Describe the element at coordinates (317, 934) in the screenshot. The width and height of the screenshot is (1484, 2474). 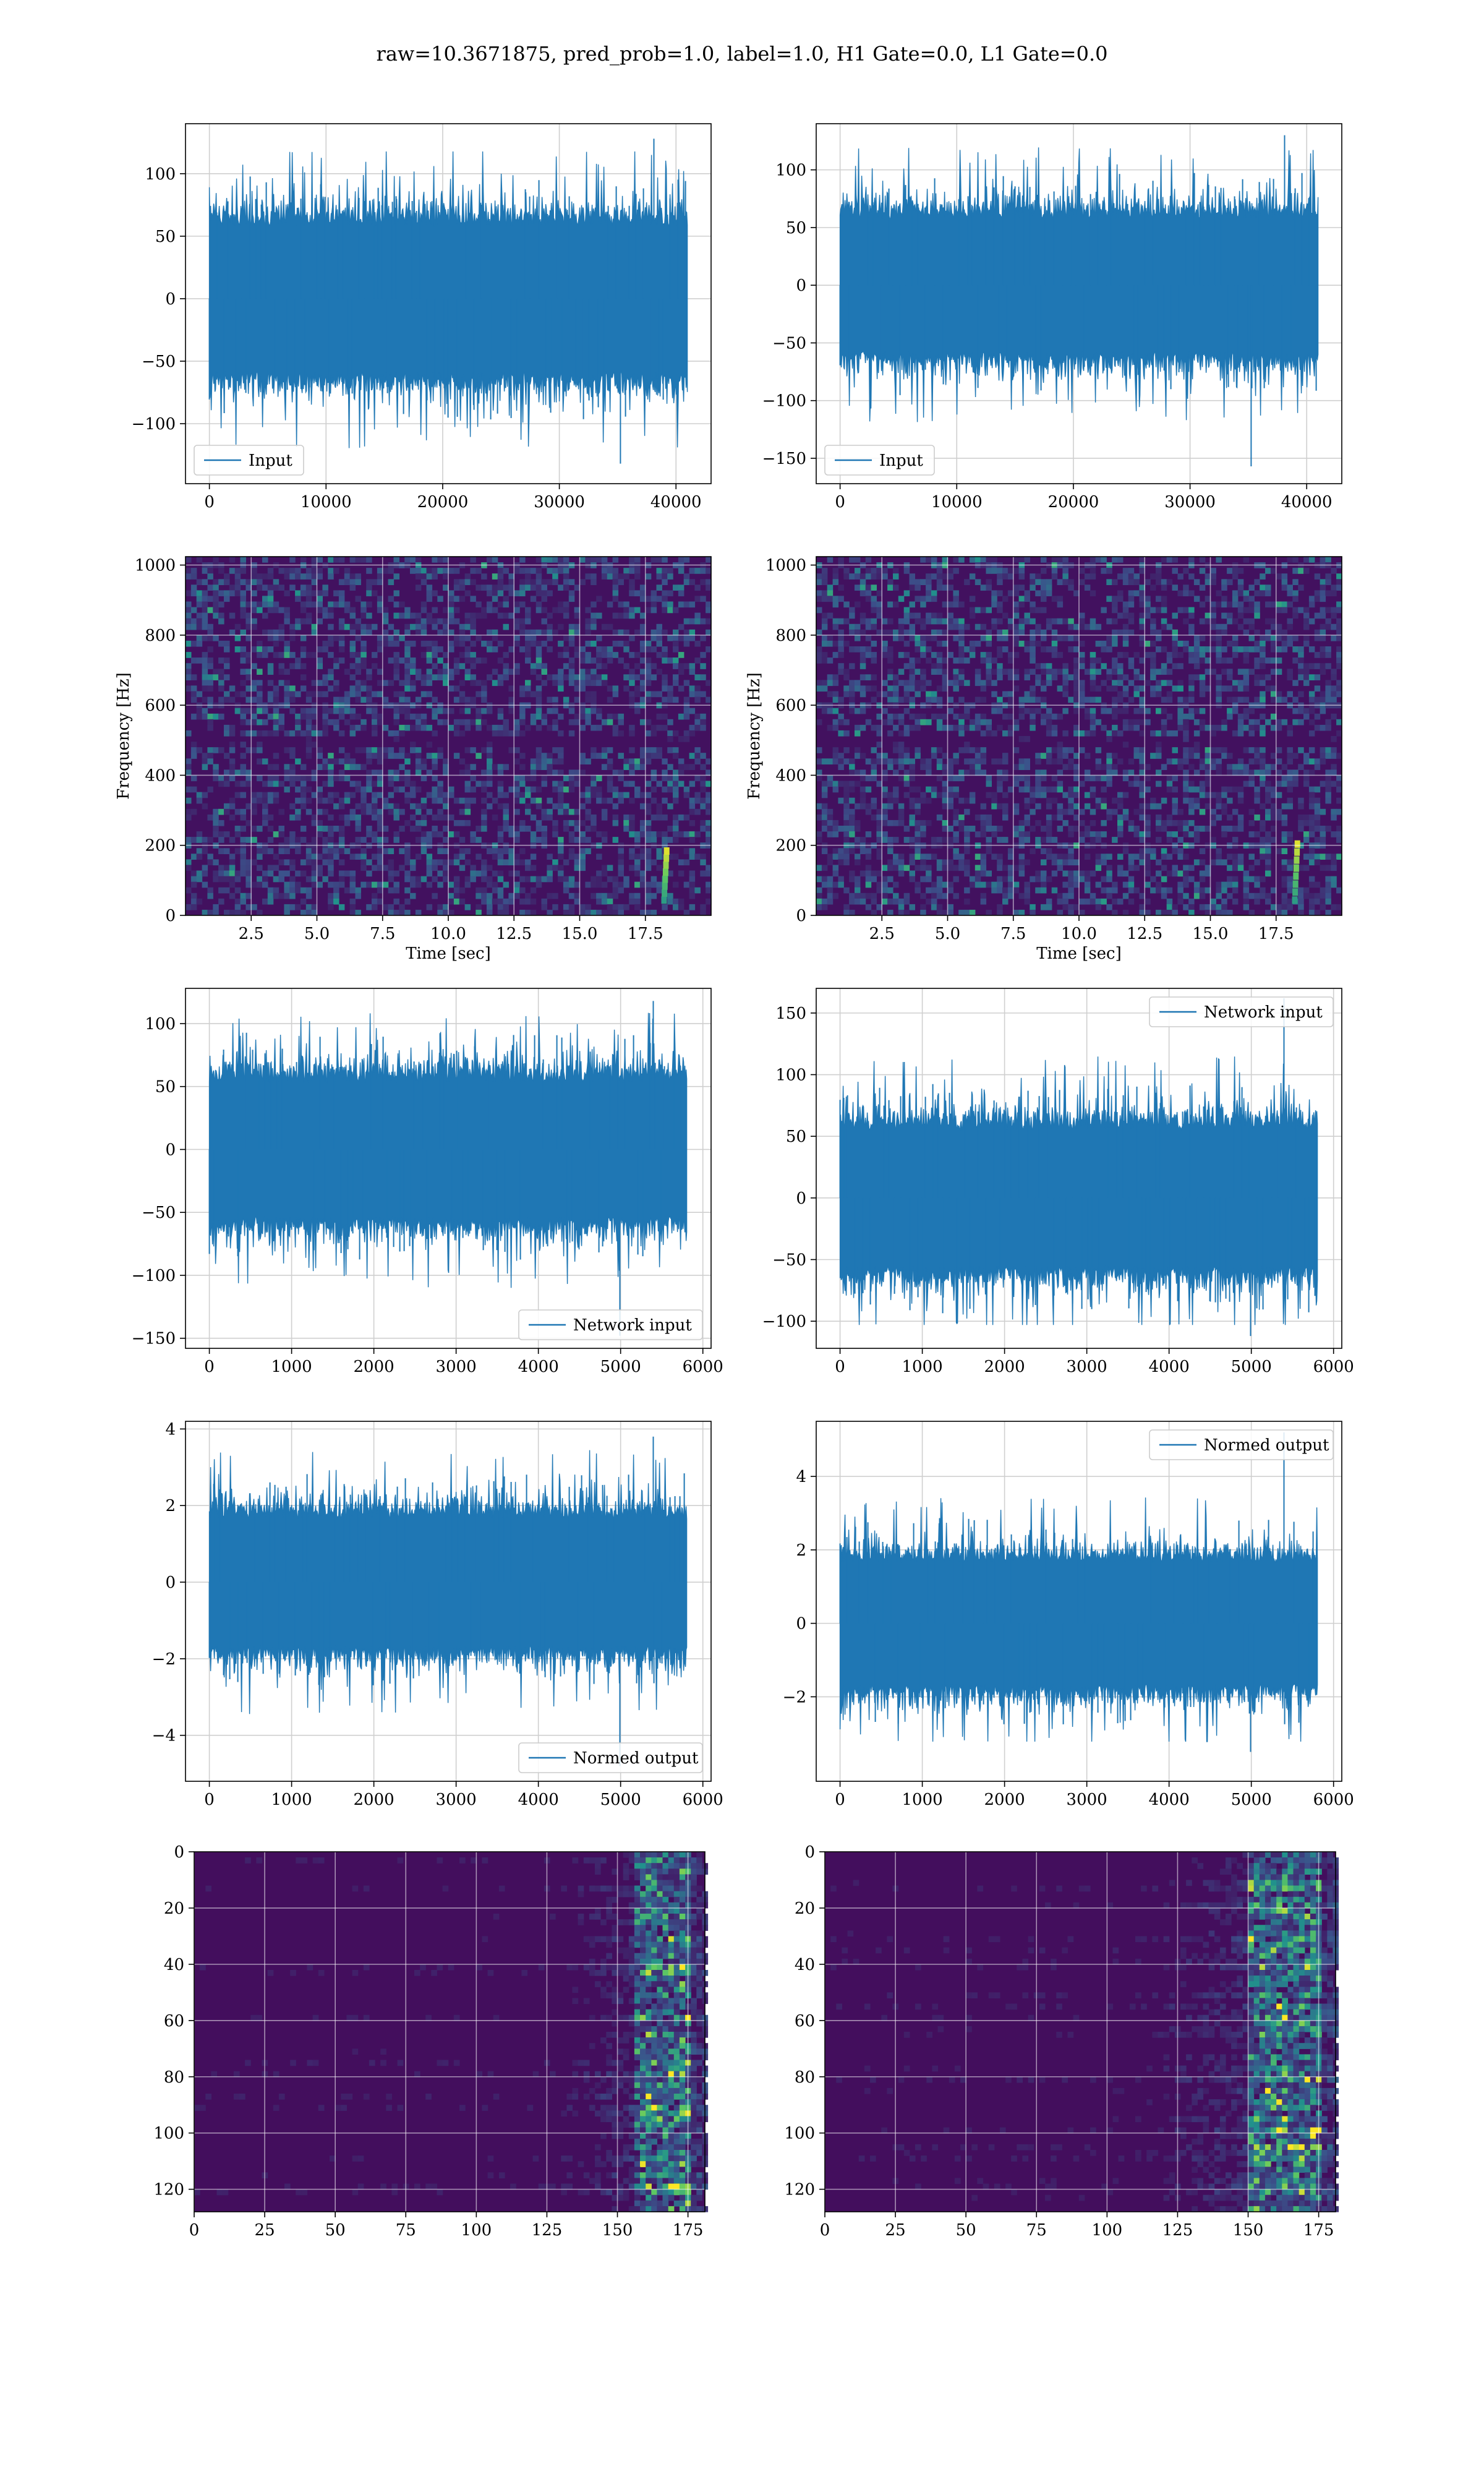
I see `x-tick-label: 5.0` at that location.